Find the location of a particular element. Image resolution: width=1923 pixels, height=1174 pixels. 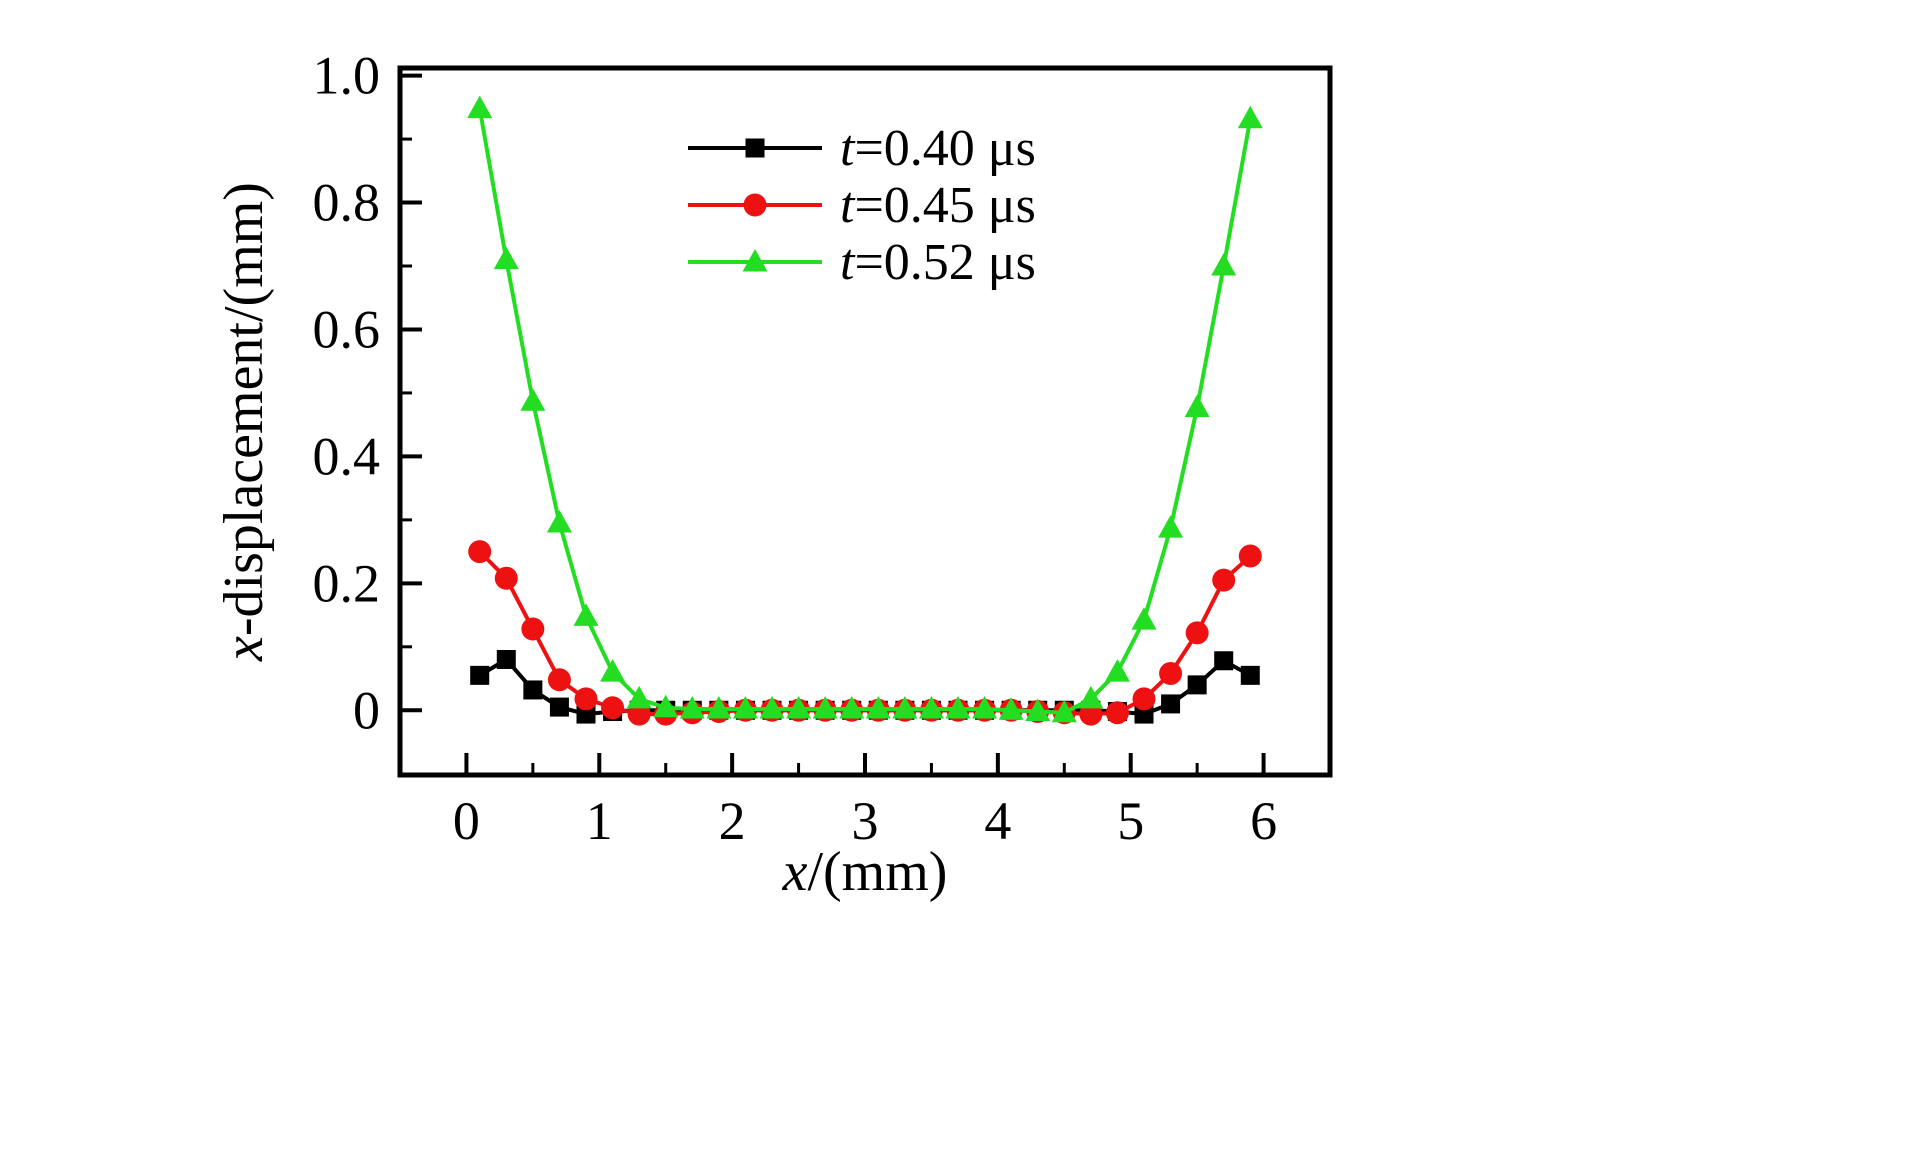

x-tick-label: 3 is located at coordinates (865, 821).